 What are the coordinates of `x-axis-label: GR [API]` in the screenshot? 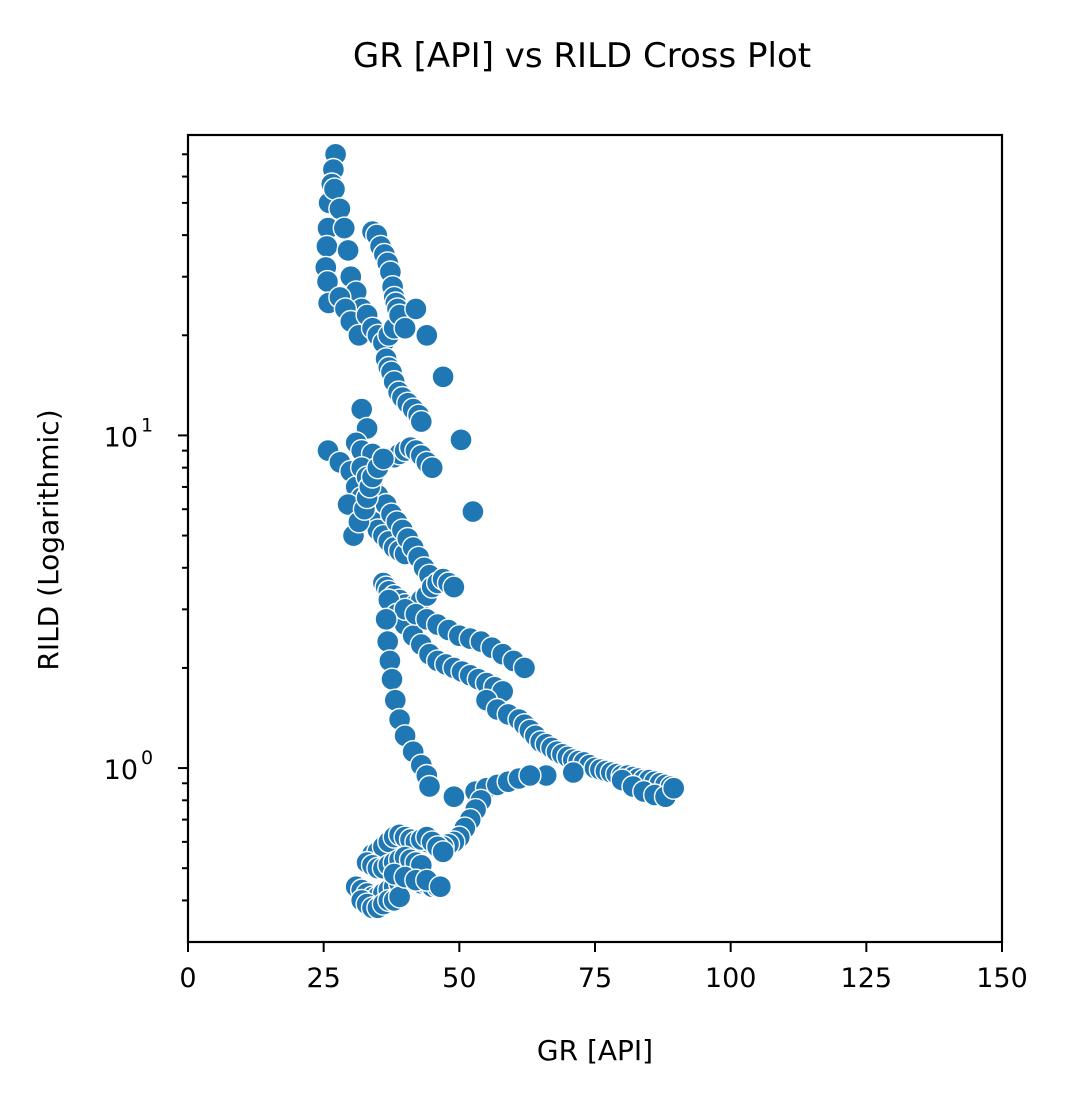 It's located at (595, 1050).